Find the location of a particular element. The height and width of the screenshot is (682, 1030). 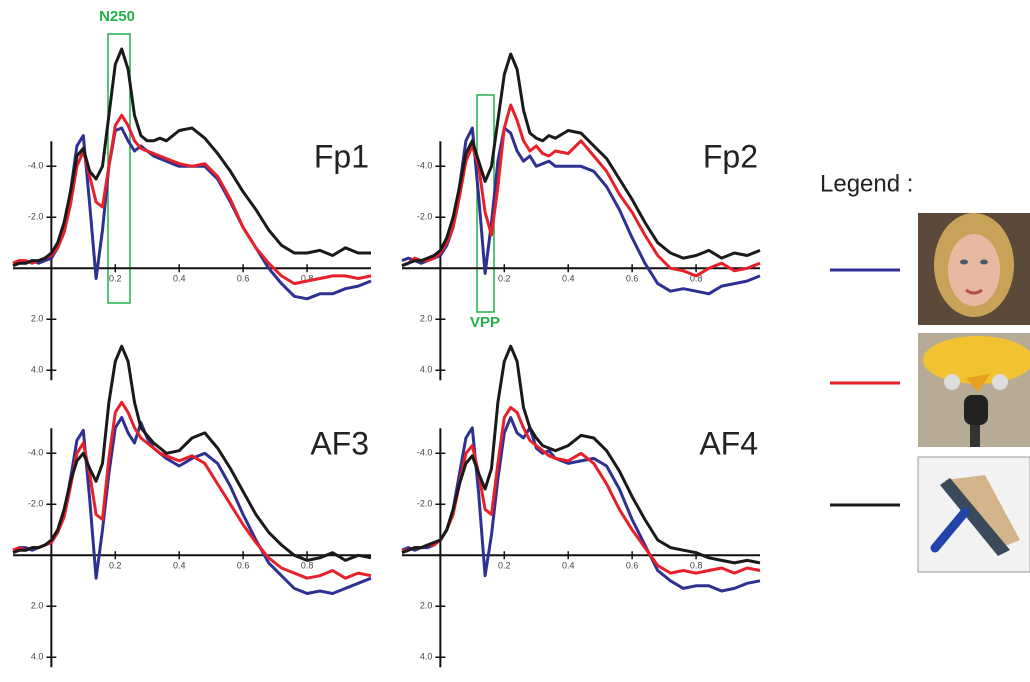

annotation-box is located at coordinates (119, 168).